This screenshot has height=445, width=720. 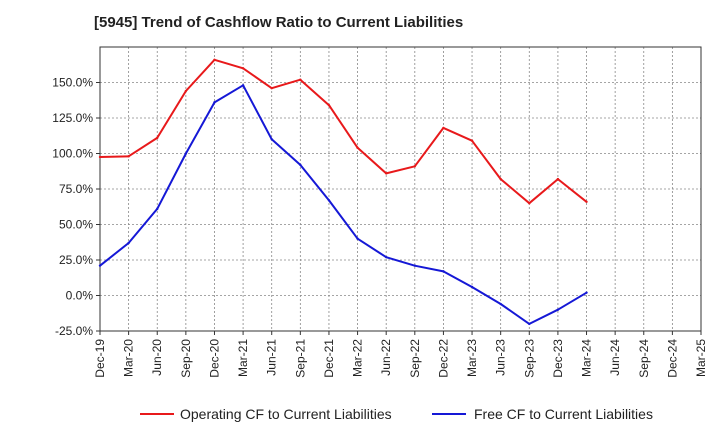 What do you see at coordinates (672, 358) in the screenshot?
I see `x-tick-label: Dec-24` at bounding box center [672, 358].